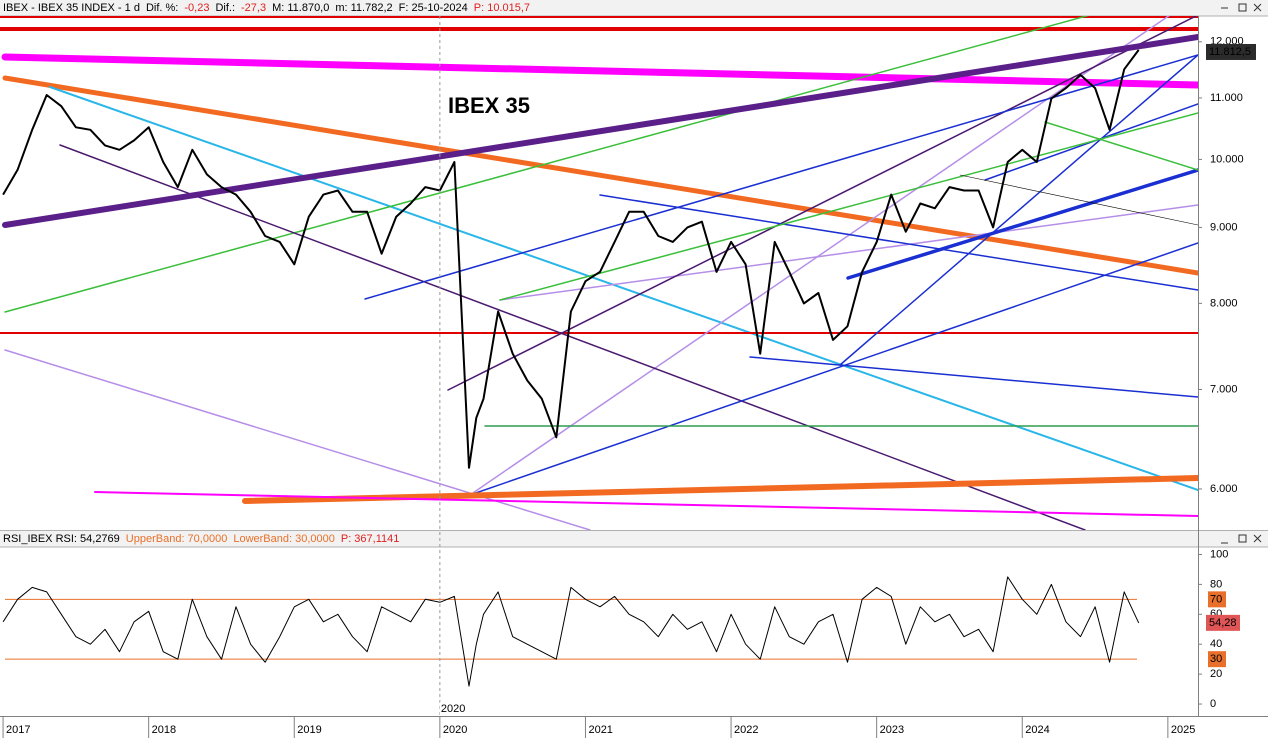  I want to click on y-tick-label: 40, so click(1216, 644).